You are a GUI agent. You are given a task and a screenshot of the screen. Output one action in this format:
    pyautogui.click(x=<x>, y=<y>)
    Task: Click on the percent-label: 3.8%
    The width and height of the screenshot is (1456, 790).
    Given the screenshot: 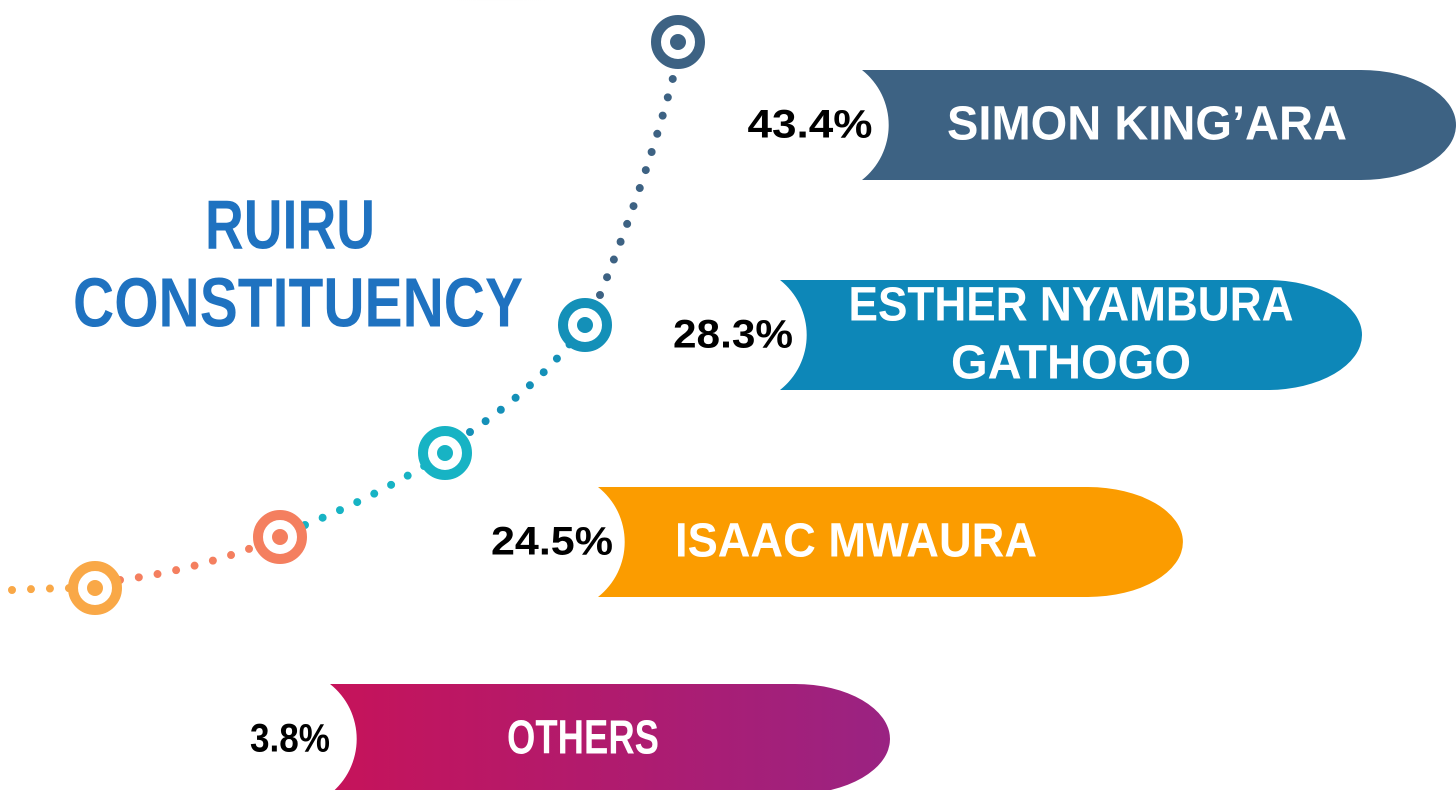 What is the action you would take?
    pyautogui.click(x=290, y=739)
    